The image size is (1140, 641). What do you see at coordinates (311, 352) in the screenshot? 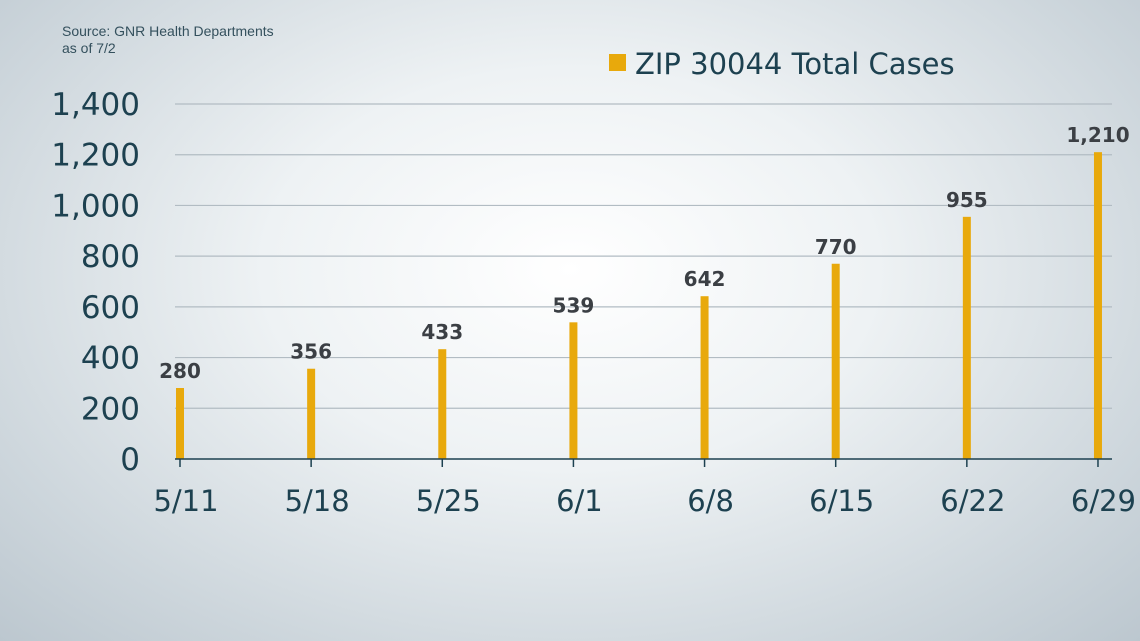
I see `data-label: 356` at bounding box center [311, 352].